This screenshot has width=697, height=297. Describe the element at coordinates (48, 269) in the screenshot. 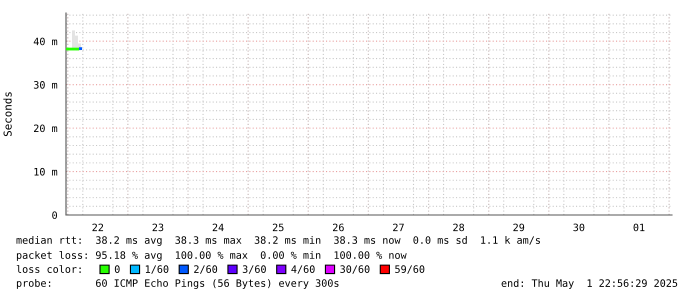

I see `legend-title: loss color:` at that location.